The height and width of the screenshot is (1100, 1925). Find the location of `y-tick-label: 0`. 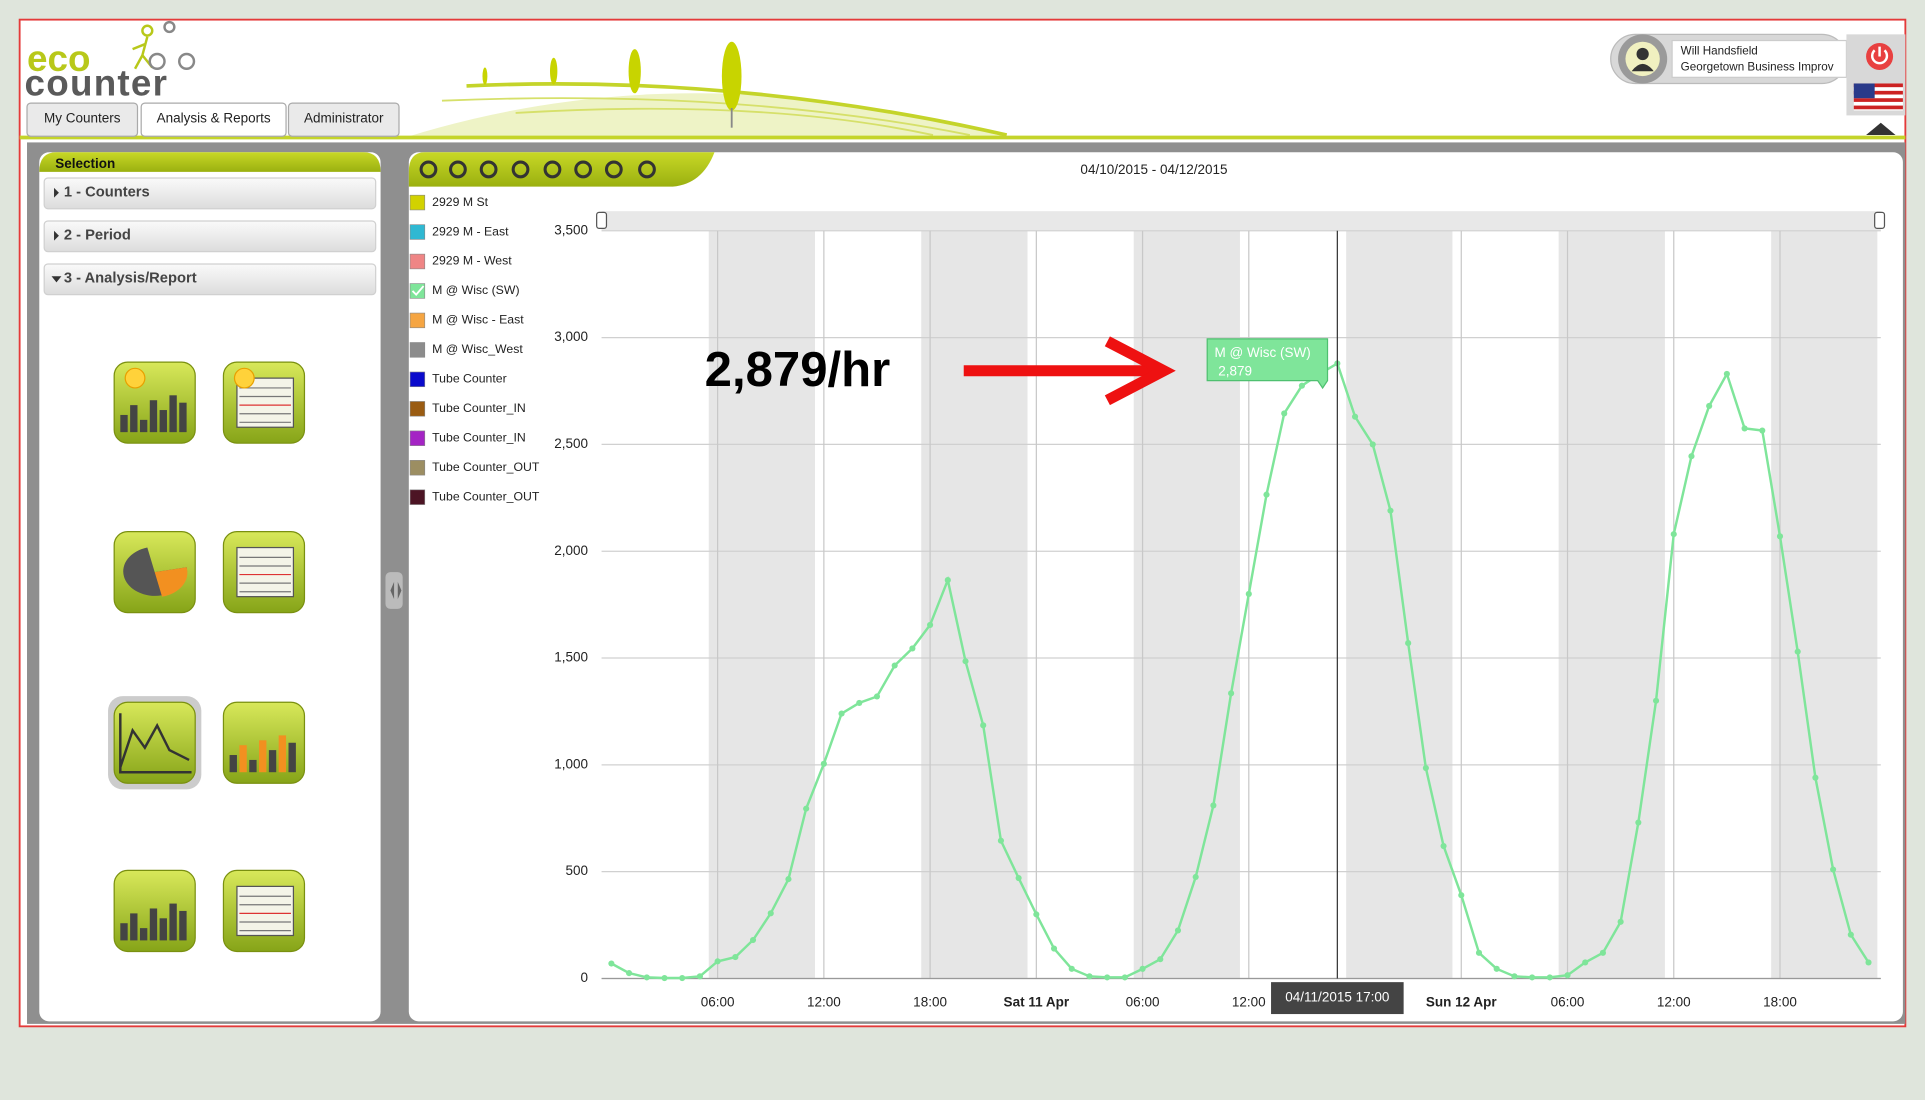

y-tick-label: 0 is located at coordinates (585, 977).